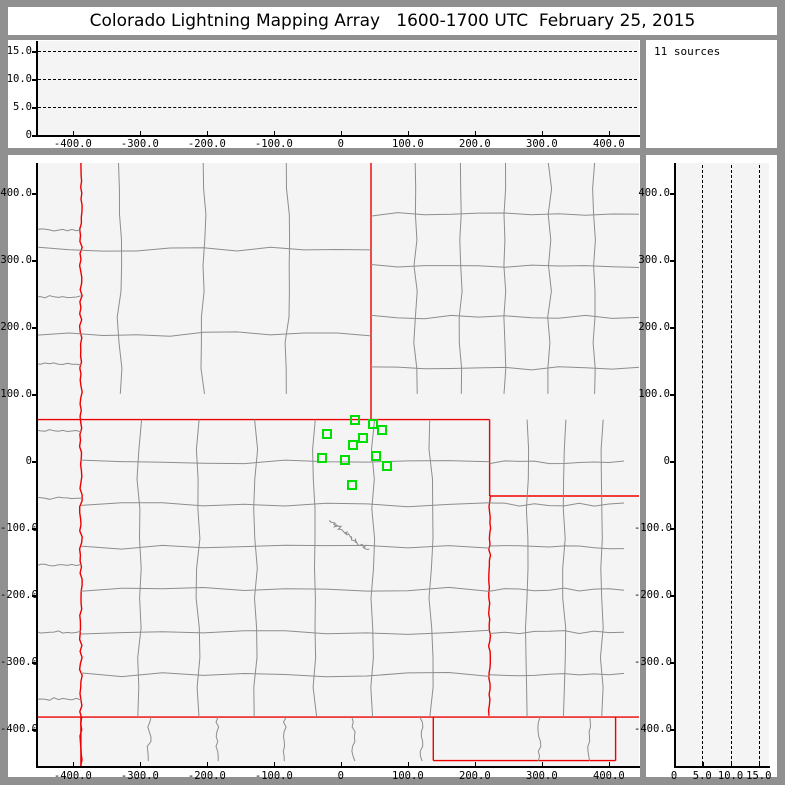 The width and height of the screenshot is (785, 785). Describe the element at coordinates (589, 739) in the screenshot. I see `county-oklahoma-v` at that location.